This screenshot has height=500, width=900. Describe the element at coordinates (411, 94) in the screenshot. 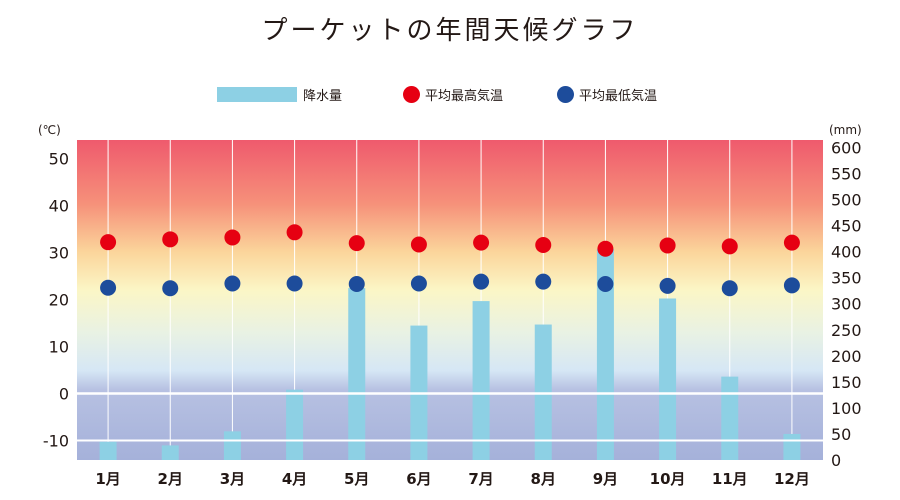

I see `legend-swatch-max-temp` at that location.